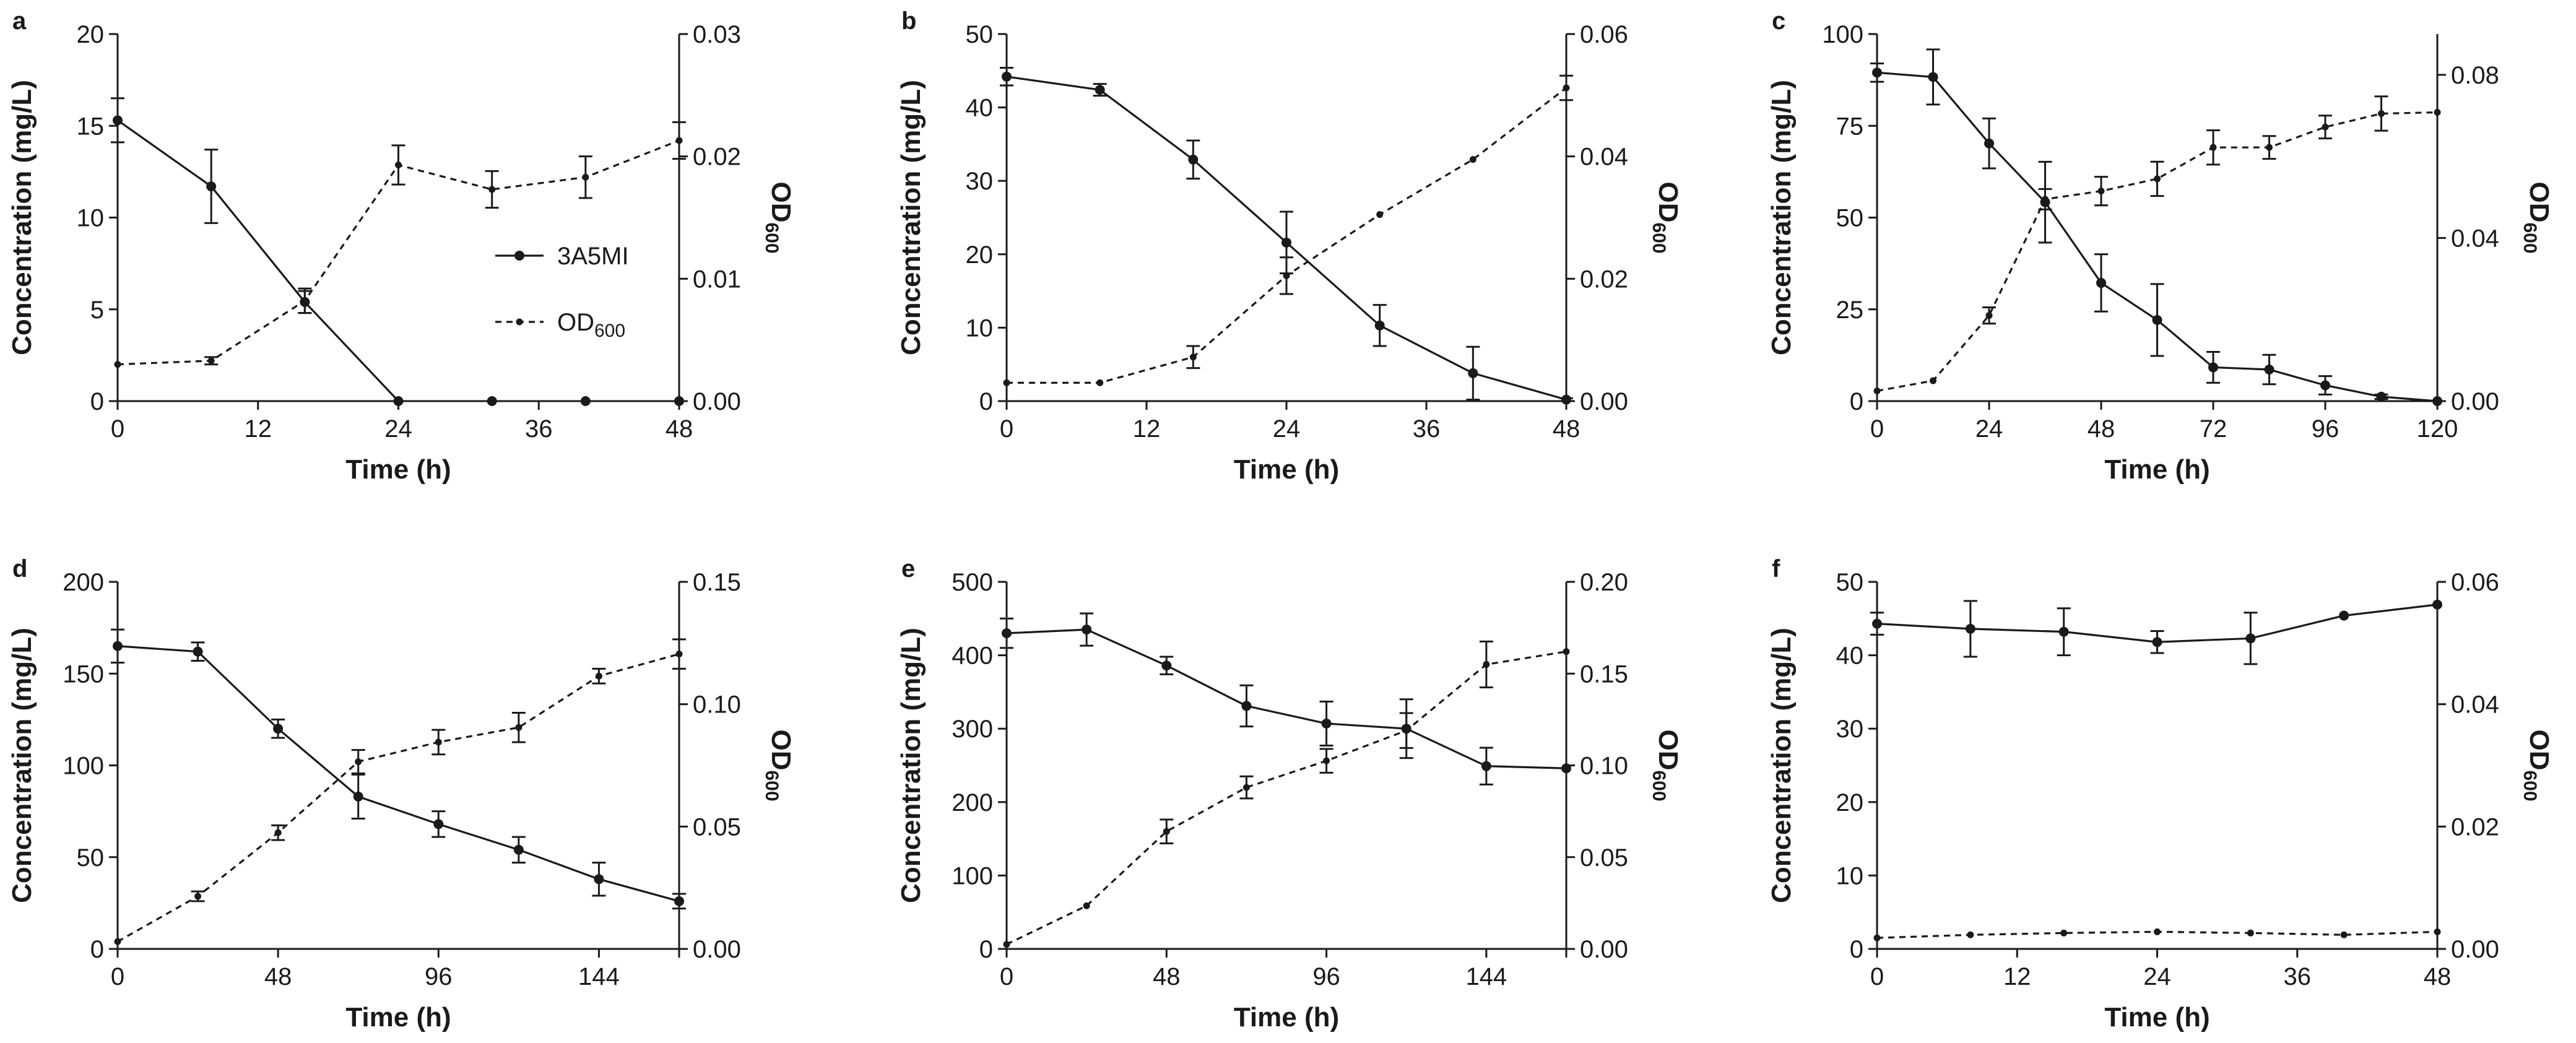  I want to click on od600-line, so click(2157, 251).